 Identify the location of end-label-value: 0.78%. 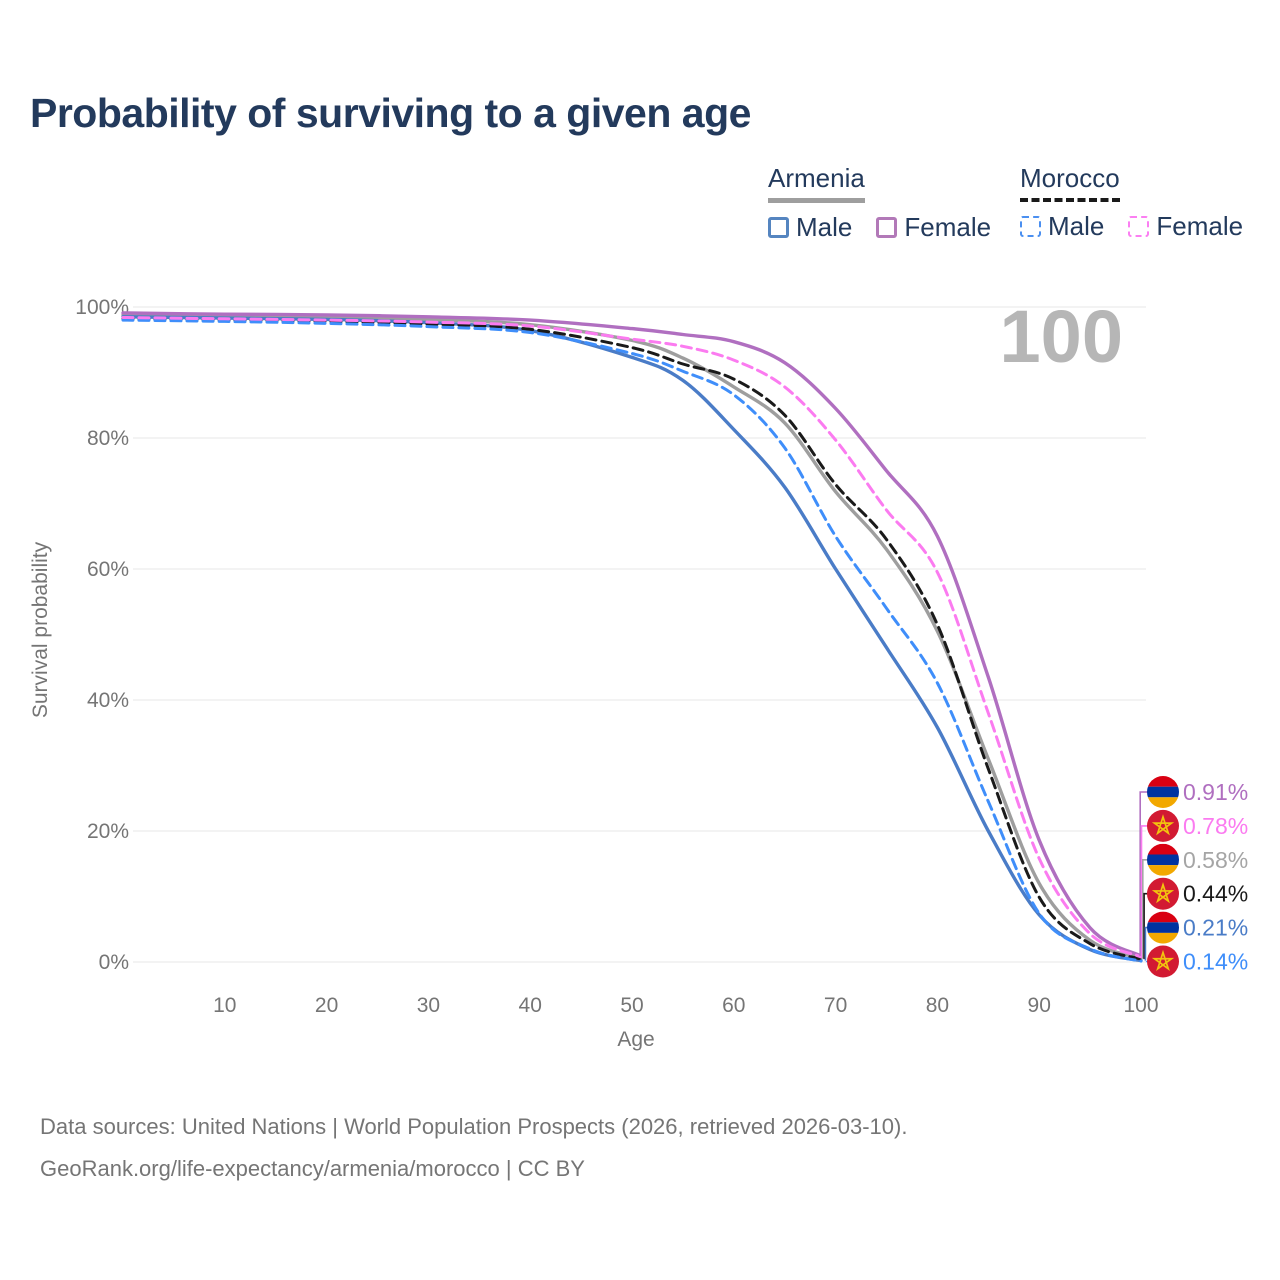
(1215, 826).